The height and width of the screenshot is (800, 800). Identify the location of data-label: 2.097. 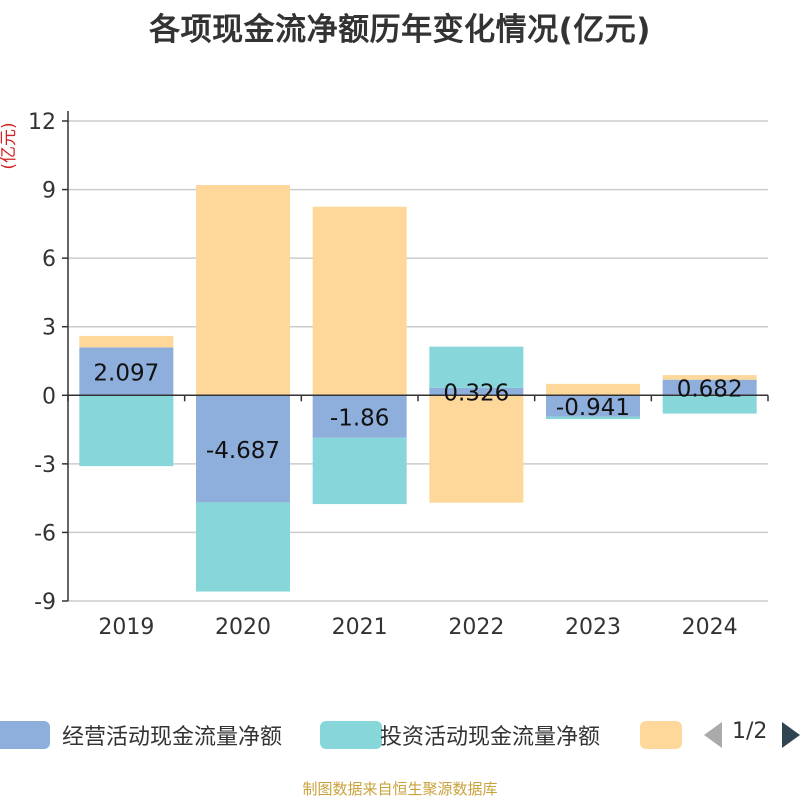
(126, 373).